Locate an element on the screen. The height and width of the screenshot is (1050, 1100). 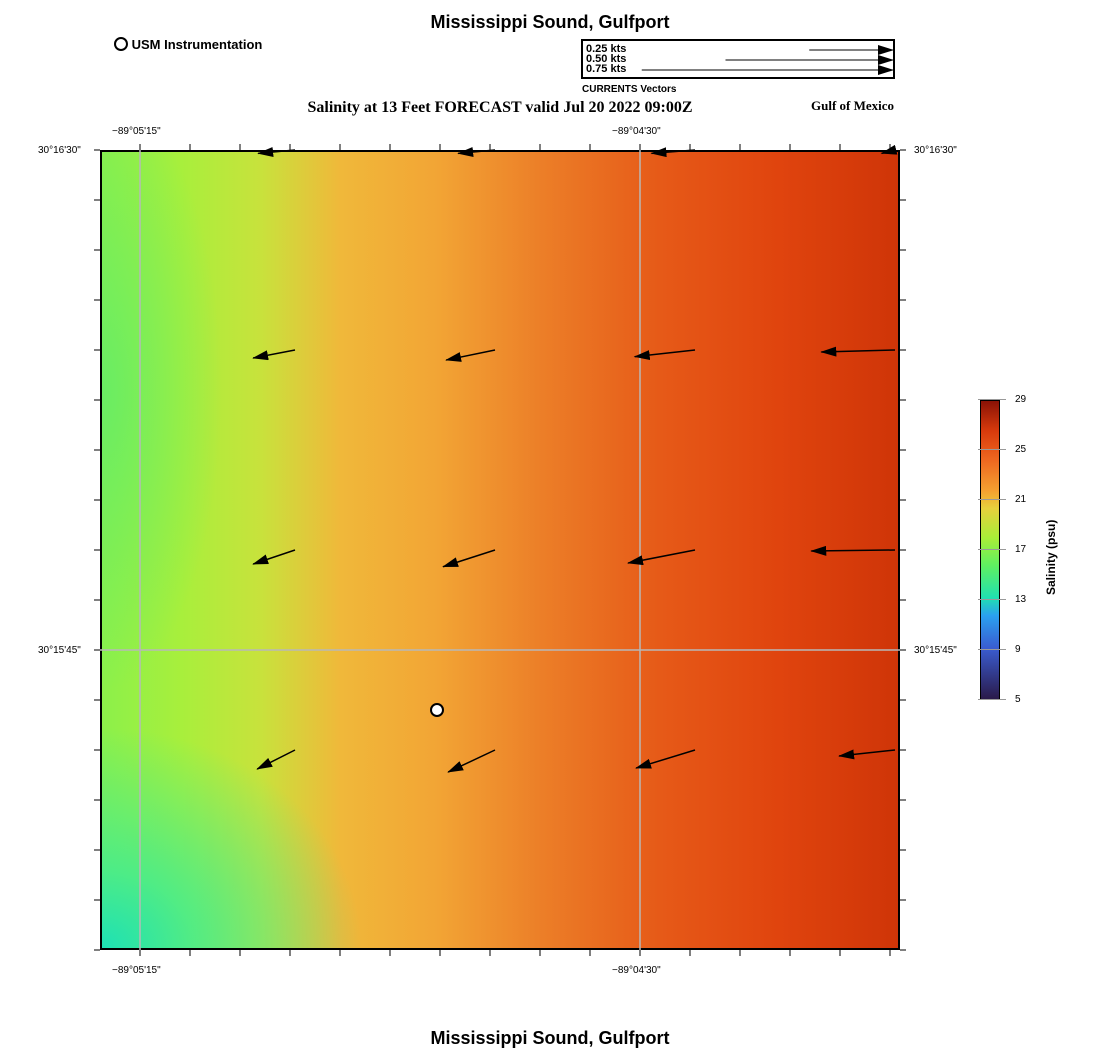
colorbar is located at coordinates (990, 550).